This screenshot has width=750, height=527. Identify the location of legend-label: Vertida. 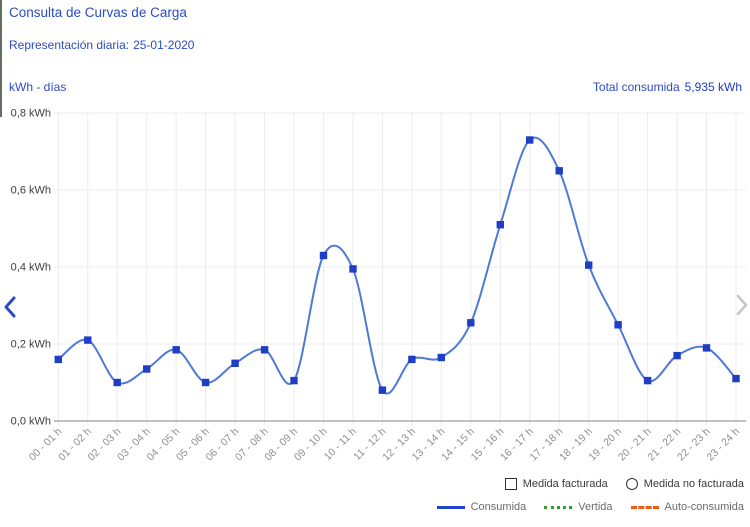
(595, 507).